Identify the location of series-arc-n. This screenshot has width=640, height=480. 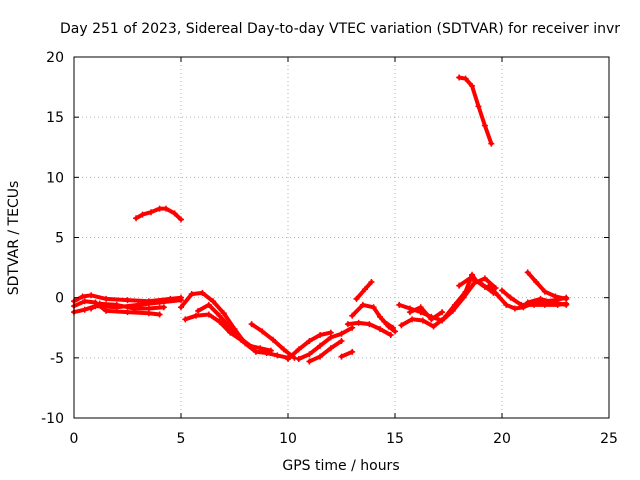
(369, 328).